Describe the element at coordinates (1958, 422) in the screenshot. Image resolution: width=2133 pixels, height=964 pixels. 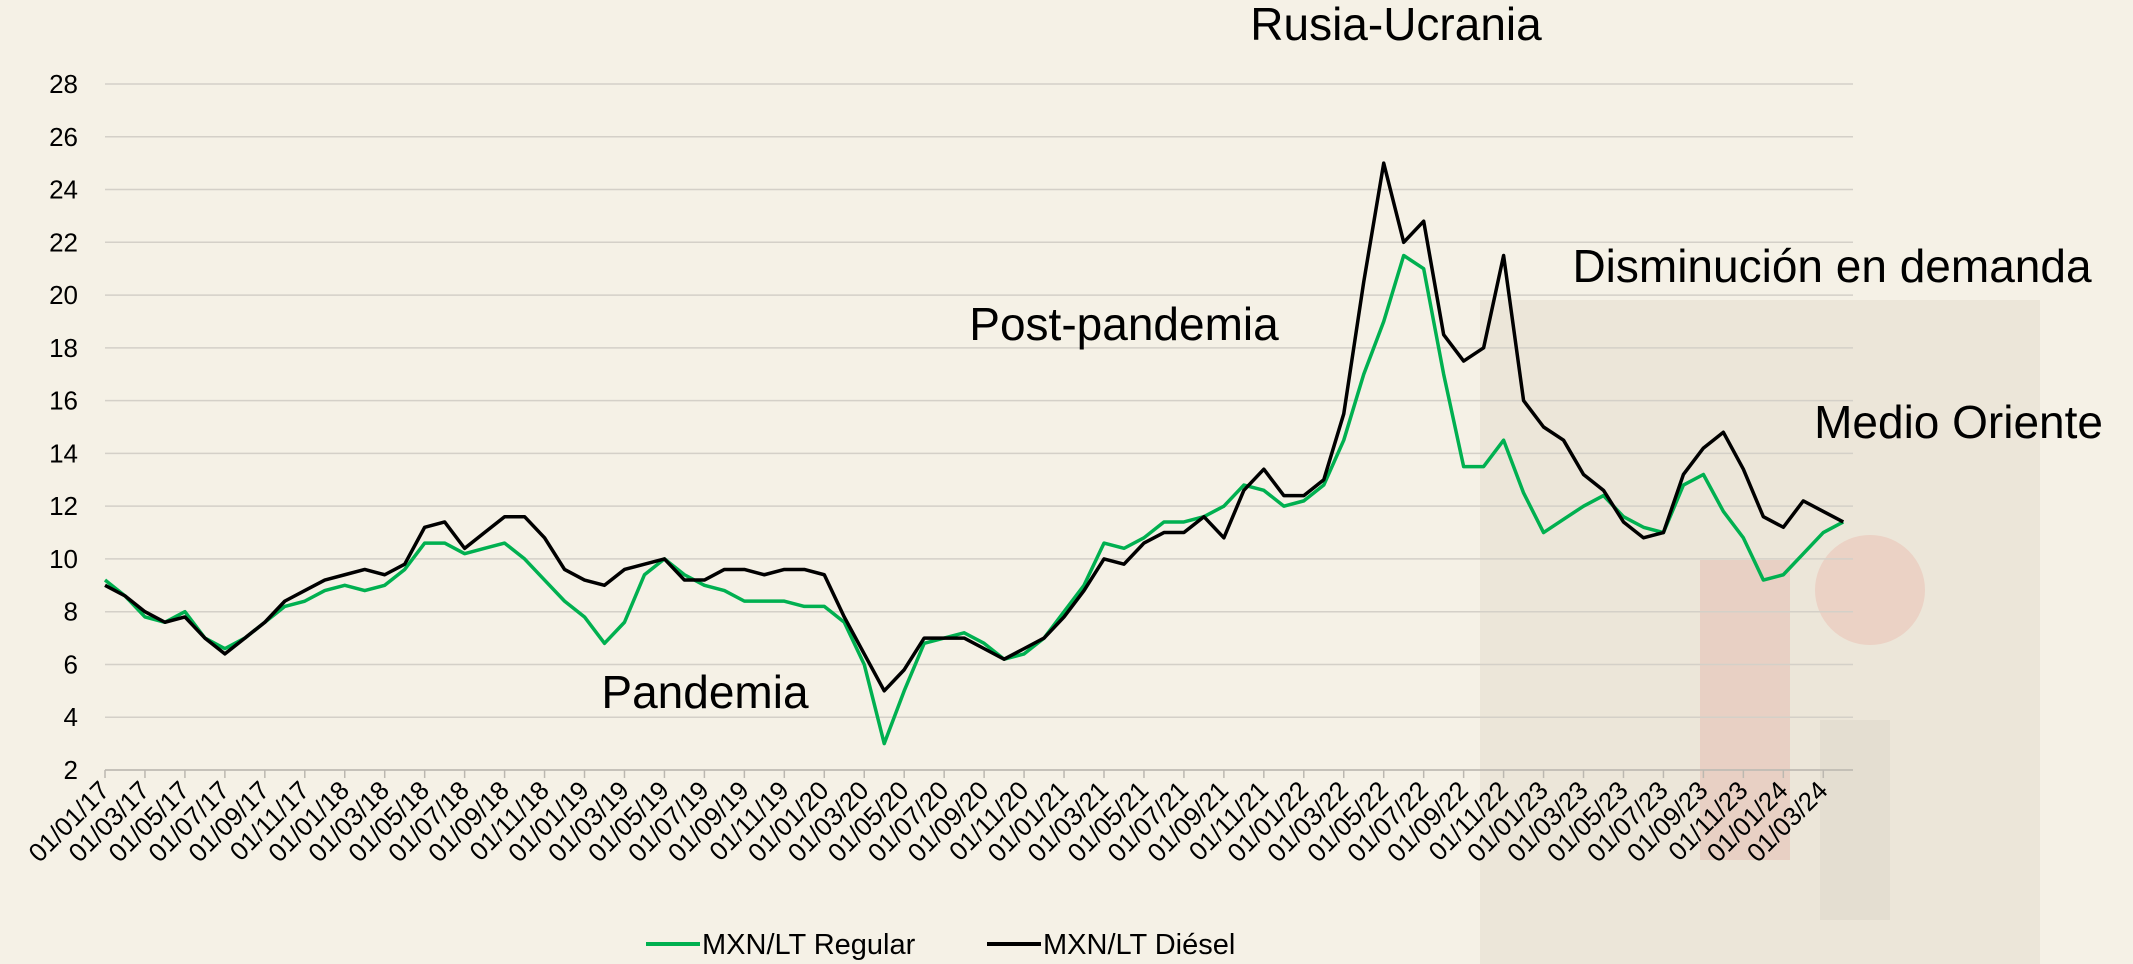
I see `annotation: Medio Oriente` at that location.